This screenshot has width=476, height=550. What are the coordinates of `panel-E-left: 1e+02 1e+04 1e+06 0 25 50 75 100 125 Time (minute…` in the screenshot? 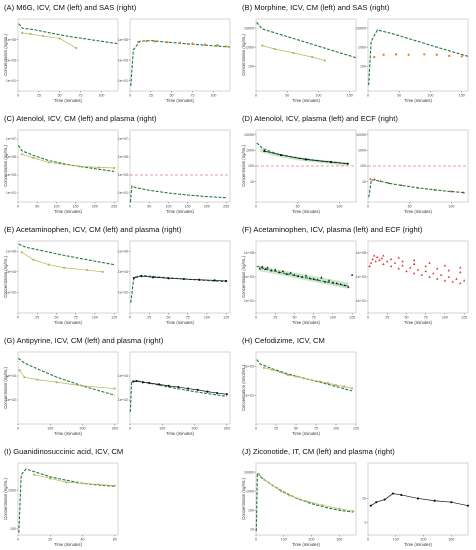 It's located at (61, 282).